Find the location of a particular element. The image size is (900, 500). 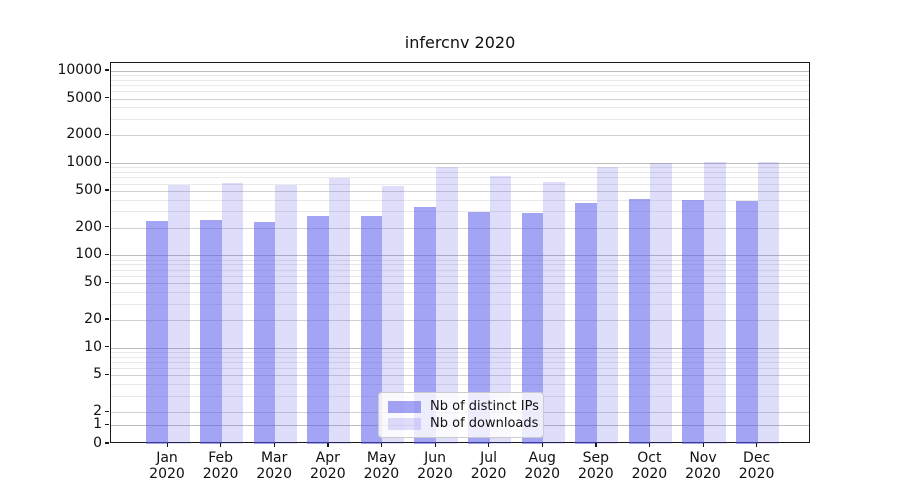

legend-label-downloads: Nb of downloads is located at coordinates (484, 423).